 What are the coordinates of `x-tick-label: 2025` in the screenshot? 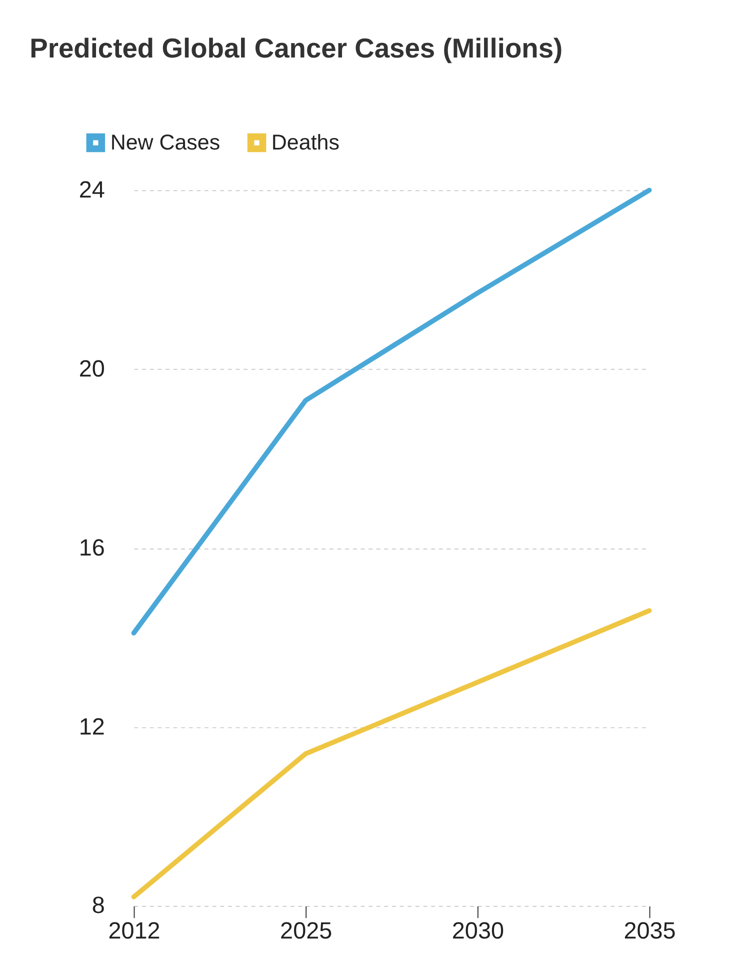 It's located at (306, 931).